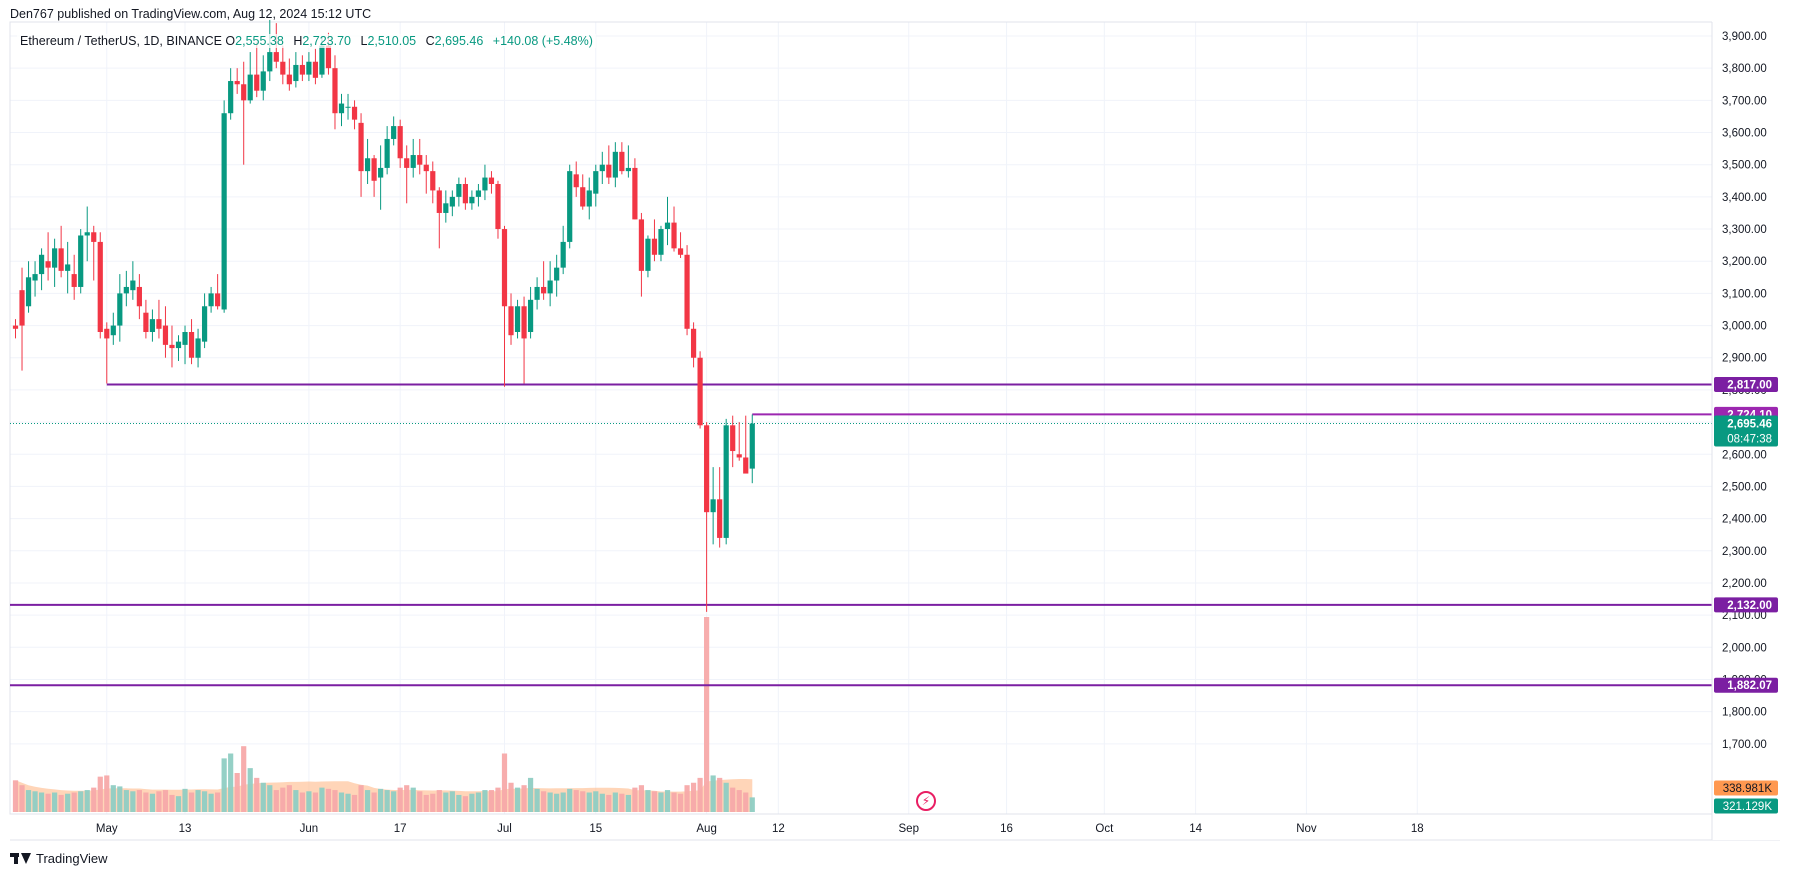 This screenshot has height=877, width=1794. I want to click on tradingview-logo-icon, so click(21, 858).